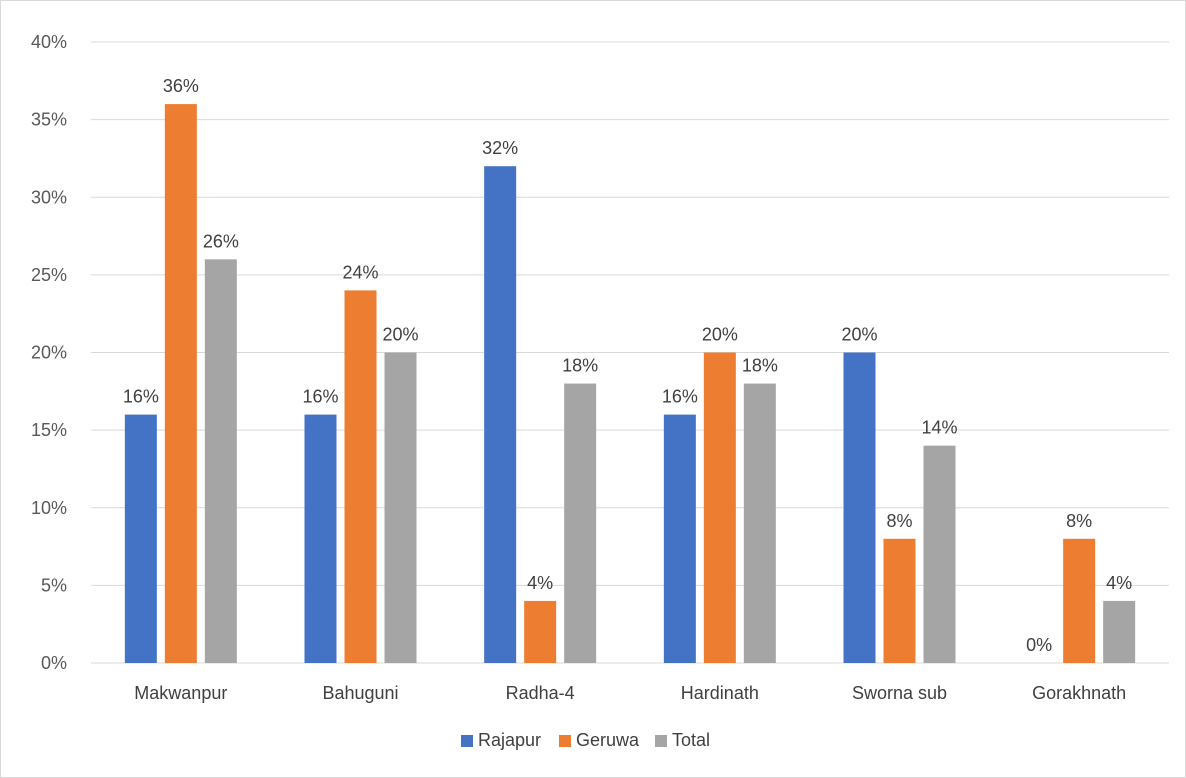 This screenshot has width=1186, height=778. I want to click on bar-total-hardinath, so click(759, 523).